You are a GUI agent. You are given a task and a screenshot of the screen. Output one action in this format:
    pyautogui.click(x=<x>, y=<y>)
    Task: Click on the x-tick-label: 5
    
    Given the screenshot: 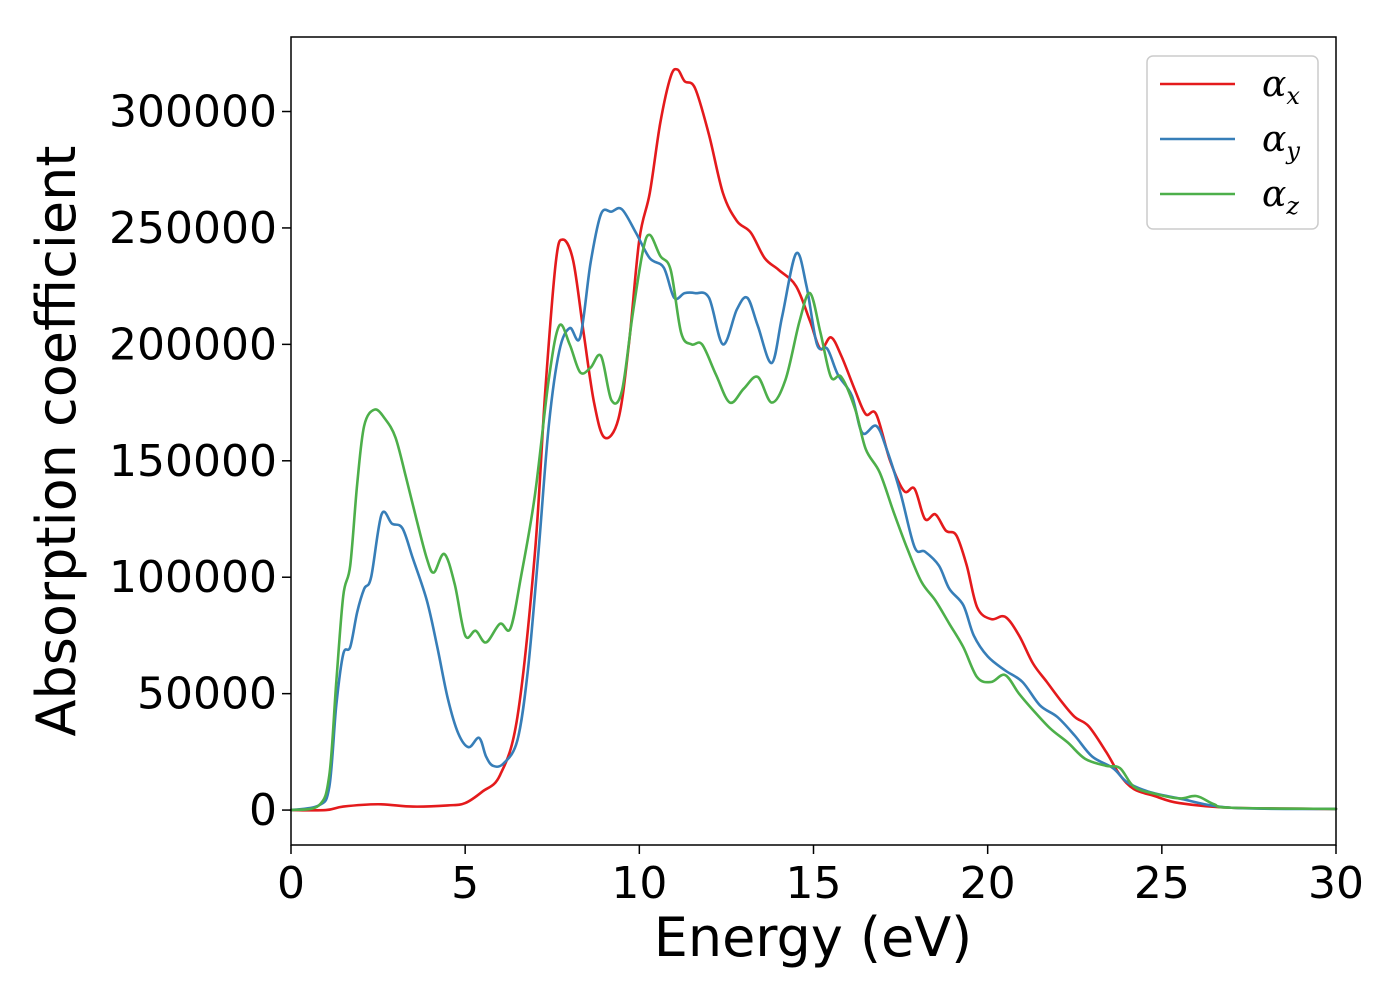 What is the action you would take?
    pyautogui.click(x=465, y=883)
    